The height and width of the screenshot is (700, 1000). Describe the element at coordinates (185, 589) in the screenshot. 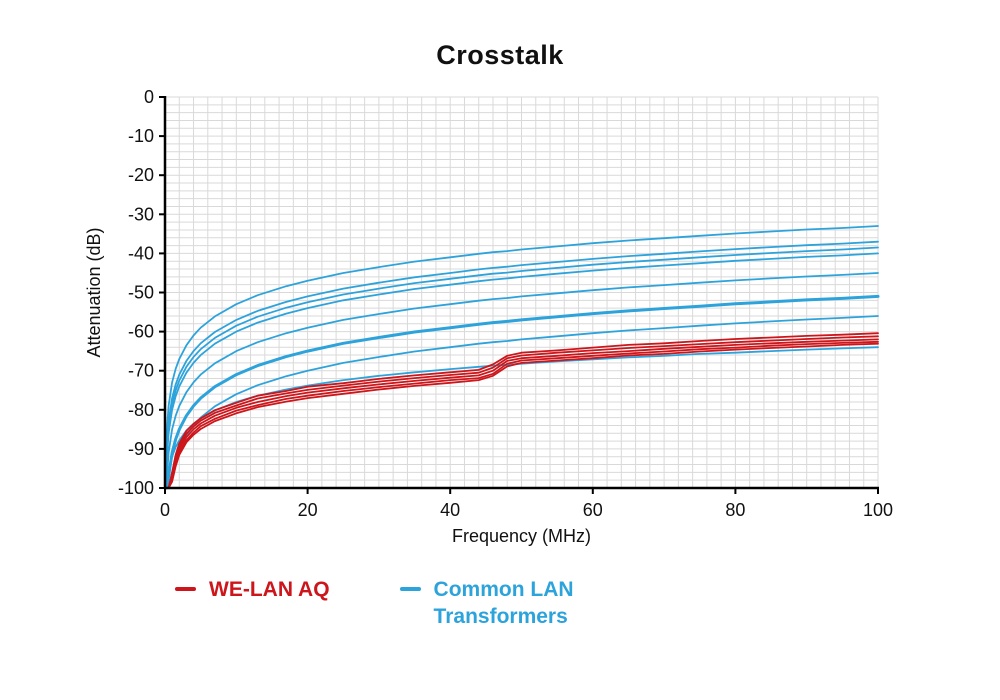

I see `legend-swatch-red` at that location.